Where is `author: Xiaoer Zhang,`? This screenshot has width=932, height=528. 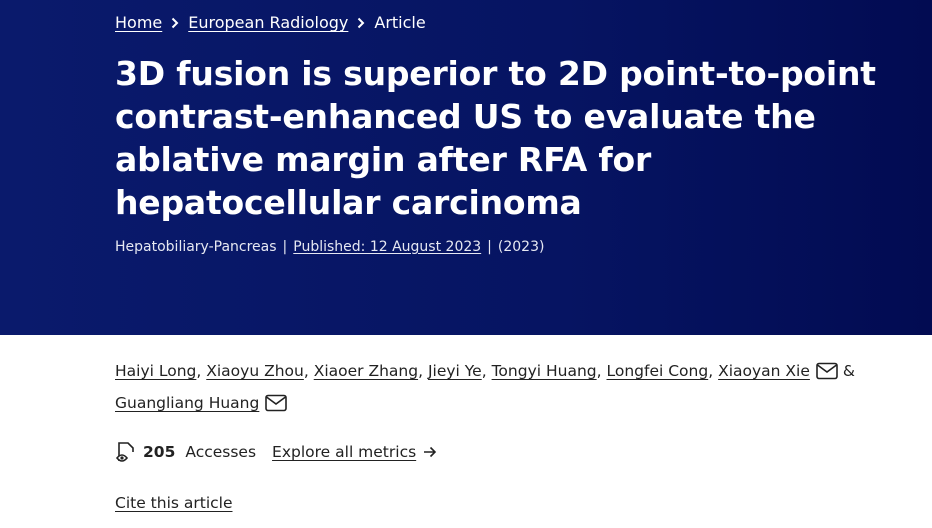 author: Xiaoer Zhang, is located at coordinates (368, 371).